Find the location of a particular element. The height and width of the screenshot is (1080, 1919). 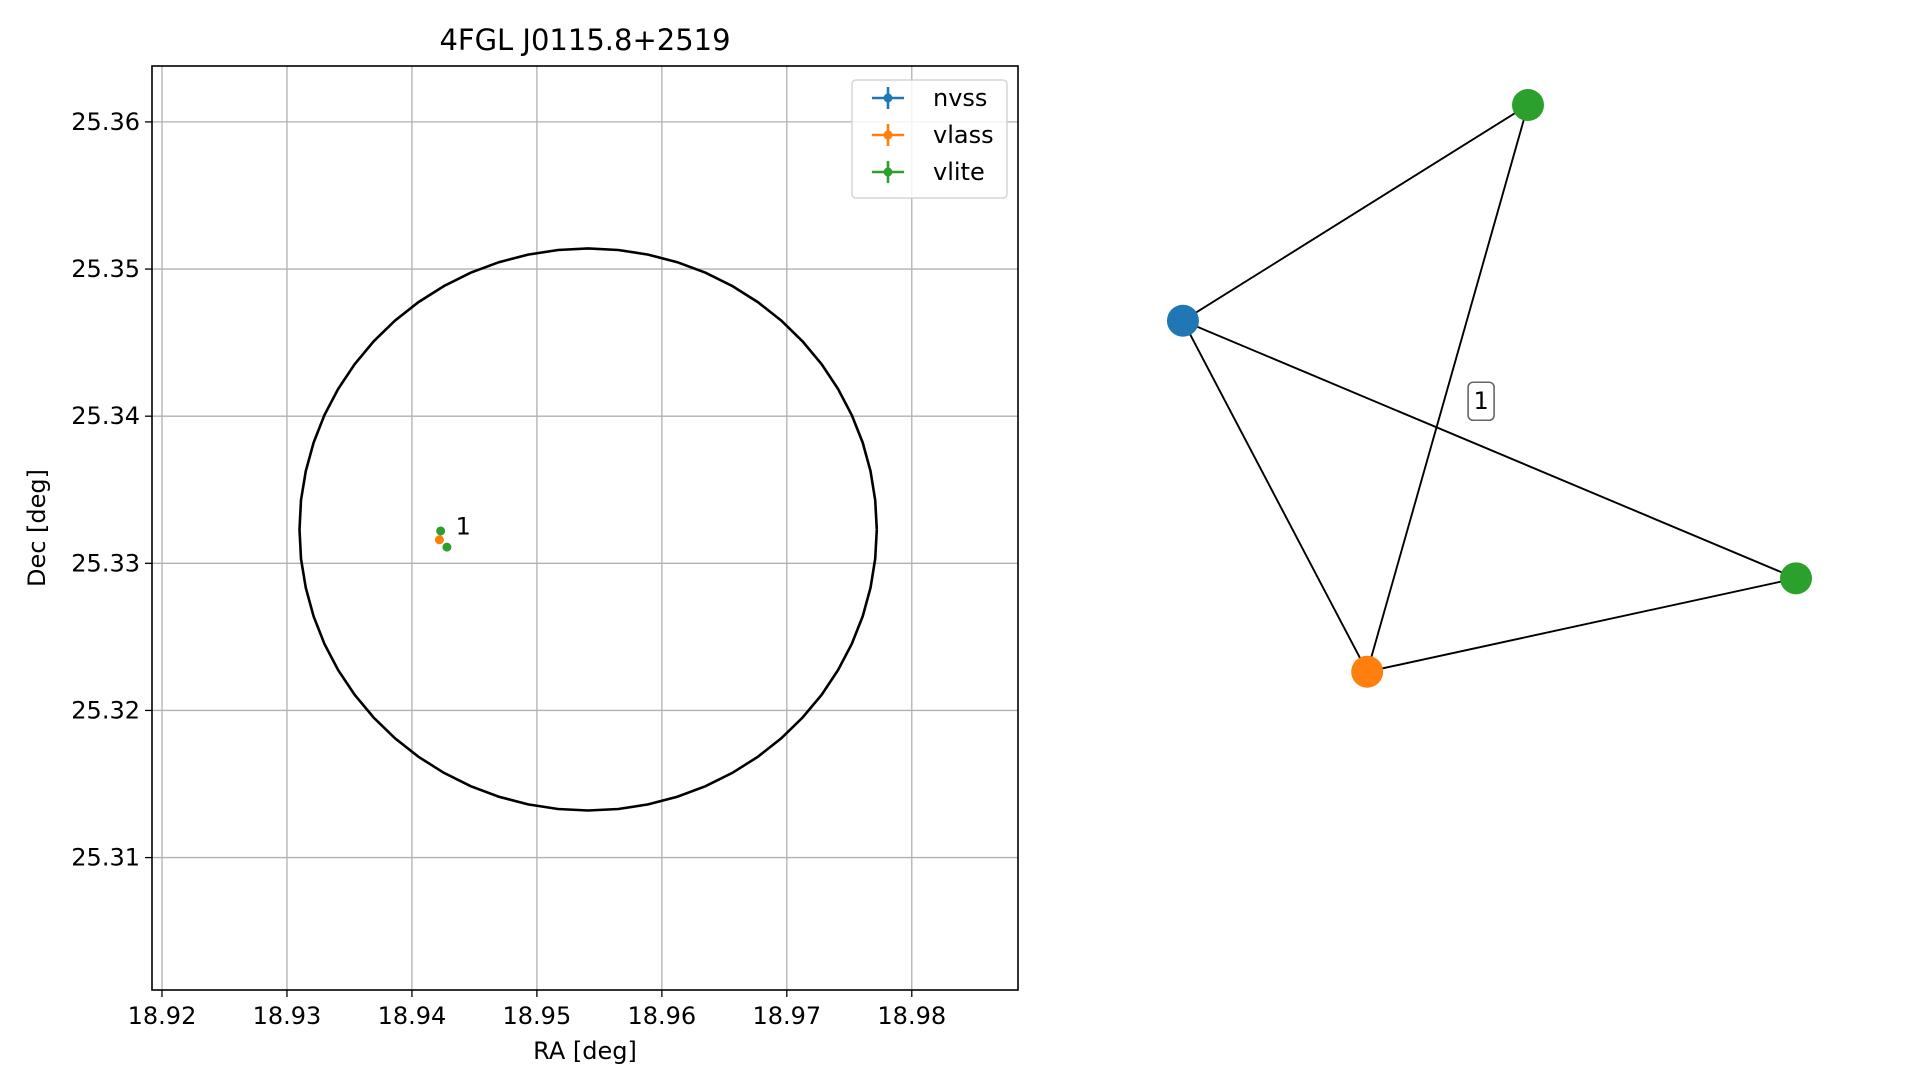

legend-label: nvss is located at coordinates (960, 98).